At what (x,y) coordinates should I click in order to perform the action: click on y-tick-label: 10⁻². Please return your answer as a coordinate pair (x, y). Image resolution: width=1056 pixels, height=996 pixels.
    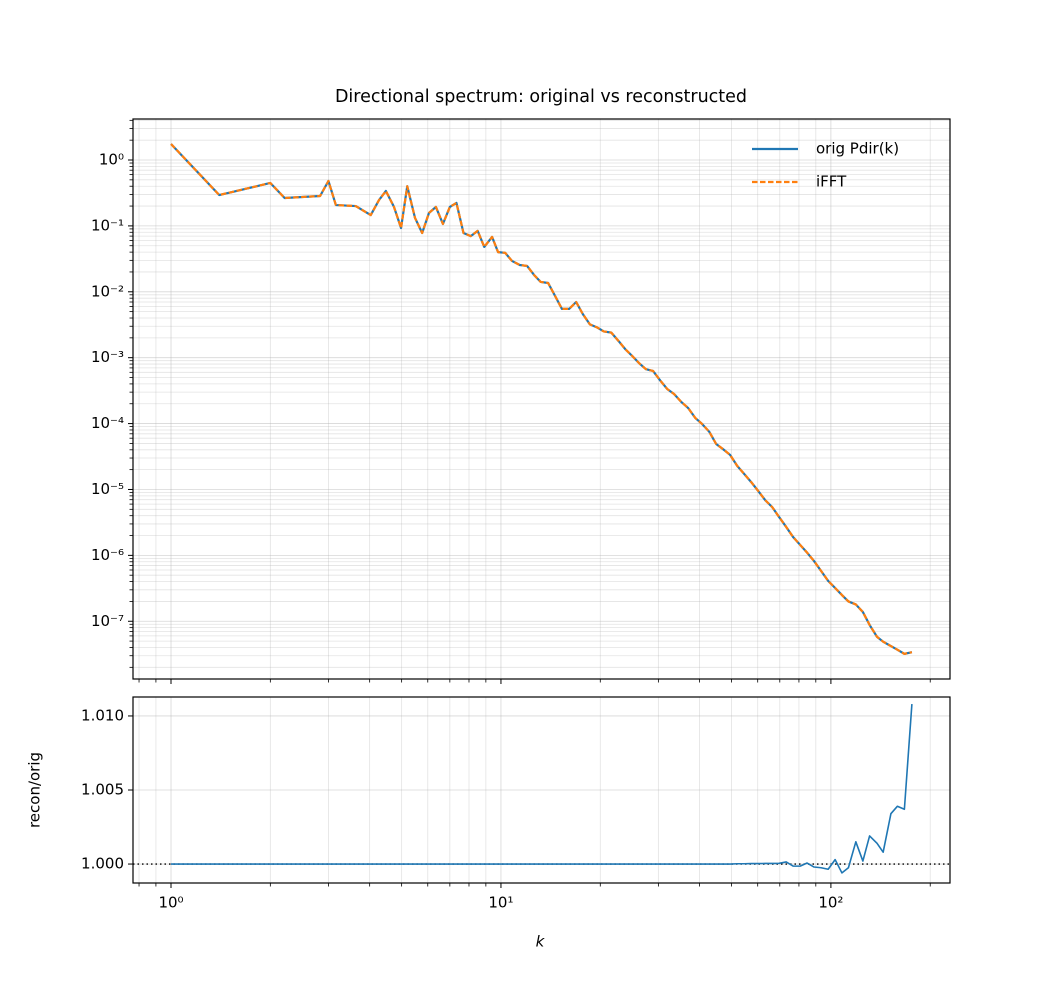
    Looking at the image, I should click on (107, 291).